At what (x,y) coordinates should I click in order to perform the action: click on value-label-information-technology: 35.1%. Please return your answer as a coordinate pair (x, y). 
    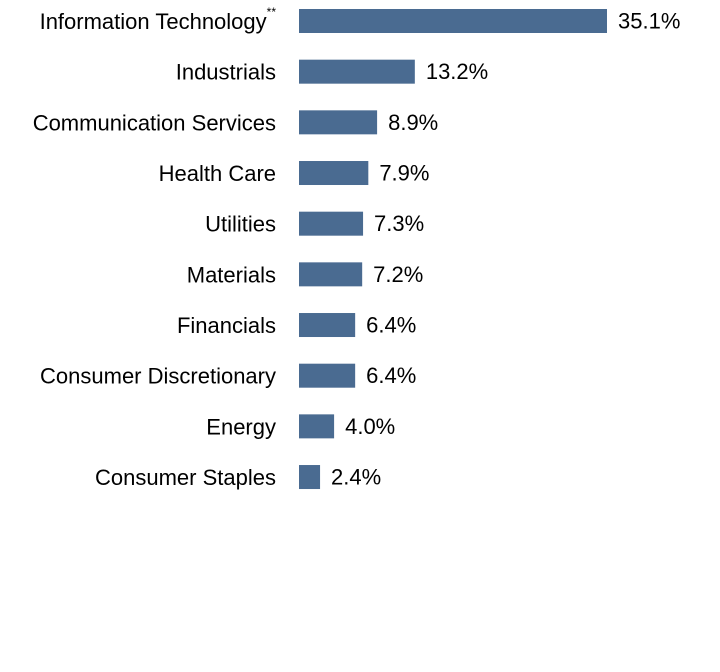
    Looking at the image, I should click on (649, 21).